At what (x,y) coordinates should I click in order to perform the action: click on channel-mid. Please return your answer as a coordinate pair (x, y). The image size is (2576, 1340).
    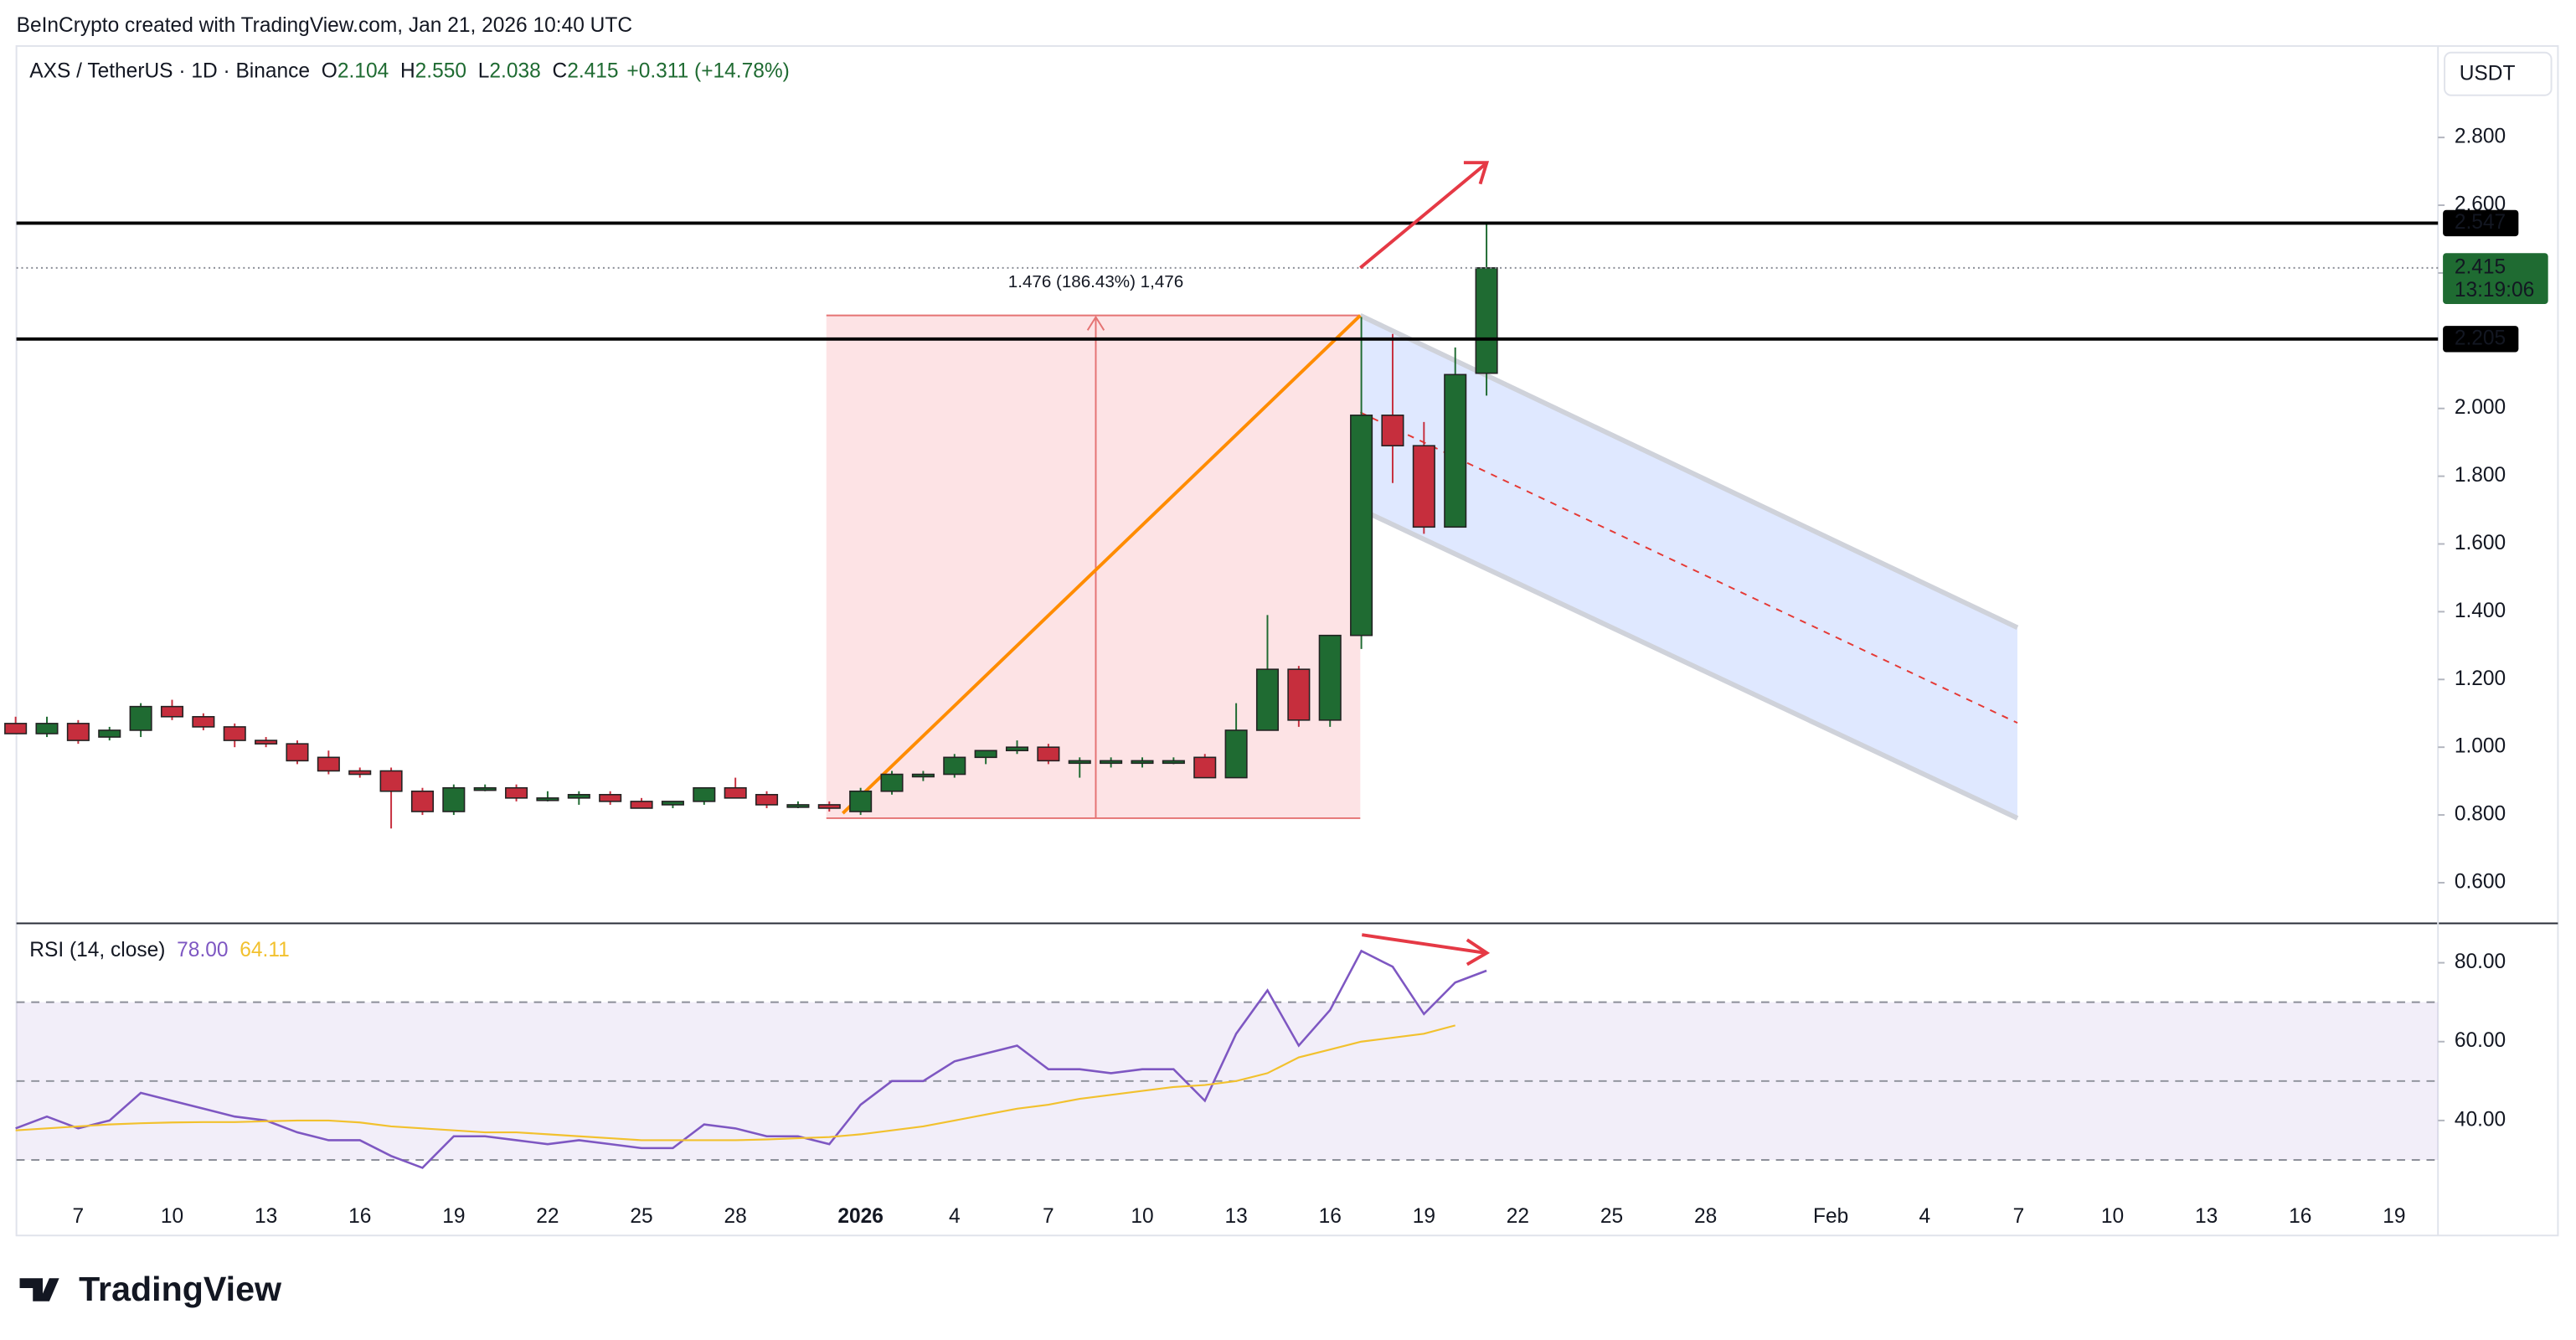
    Looking at the image, I should click on (1688, 567).